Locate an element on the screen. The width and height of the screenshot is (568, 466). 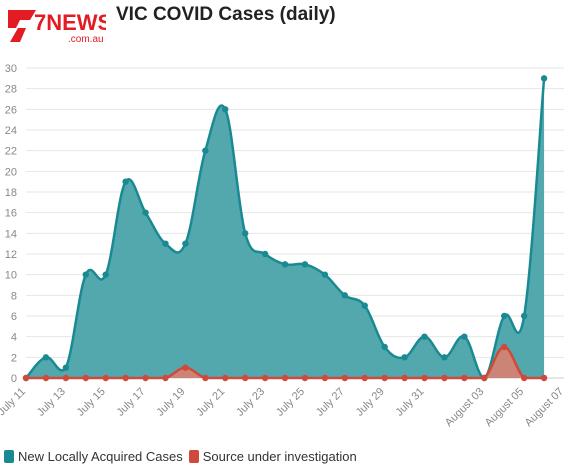
x-tick-label: July 23 is located at coordinates (250, 402).